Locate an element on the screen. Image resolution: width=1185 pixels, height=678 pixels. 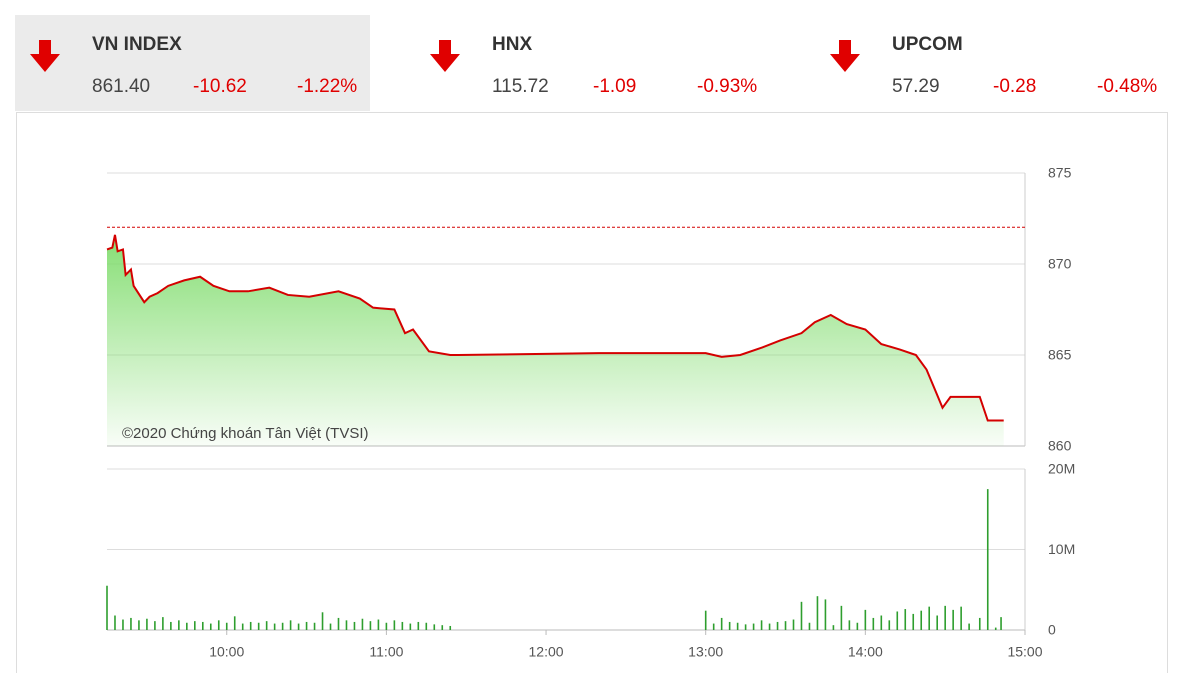
active-tab is located at coordinates (192, 63).